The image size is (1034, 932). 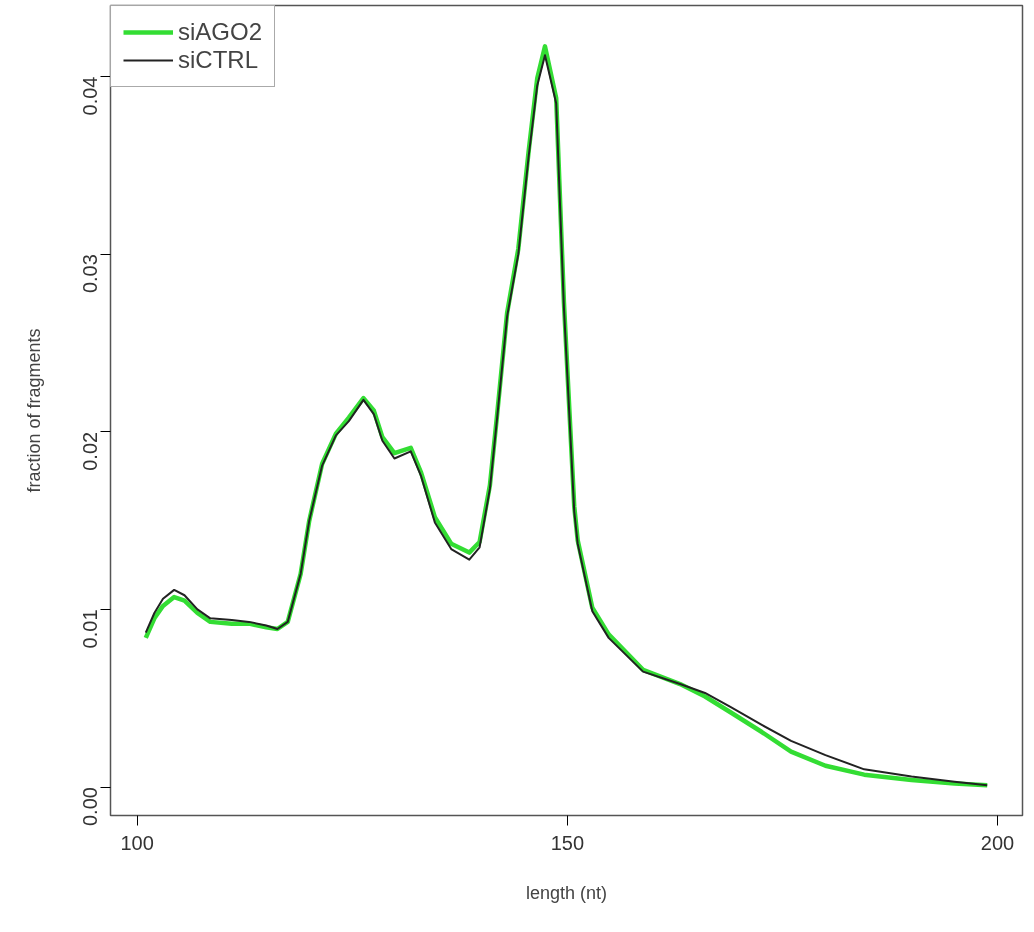 I want to click on y-tick-label: 0.04, so click(x=90, y=96).